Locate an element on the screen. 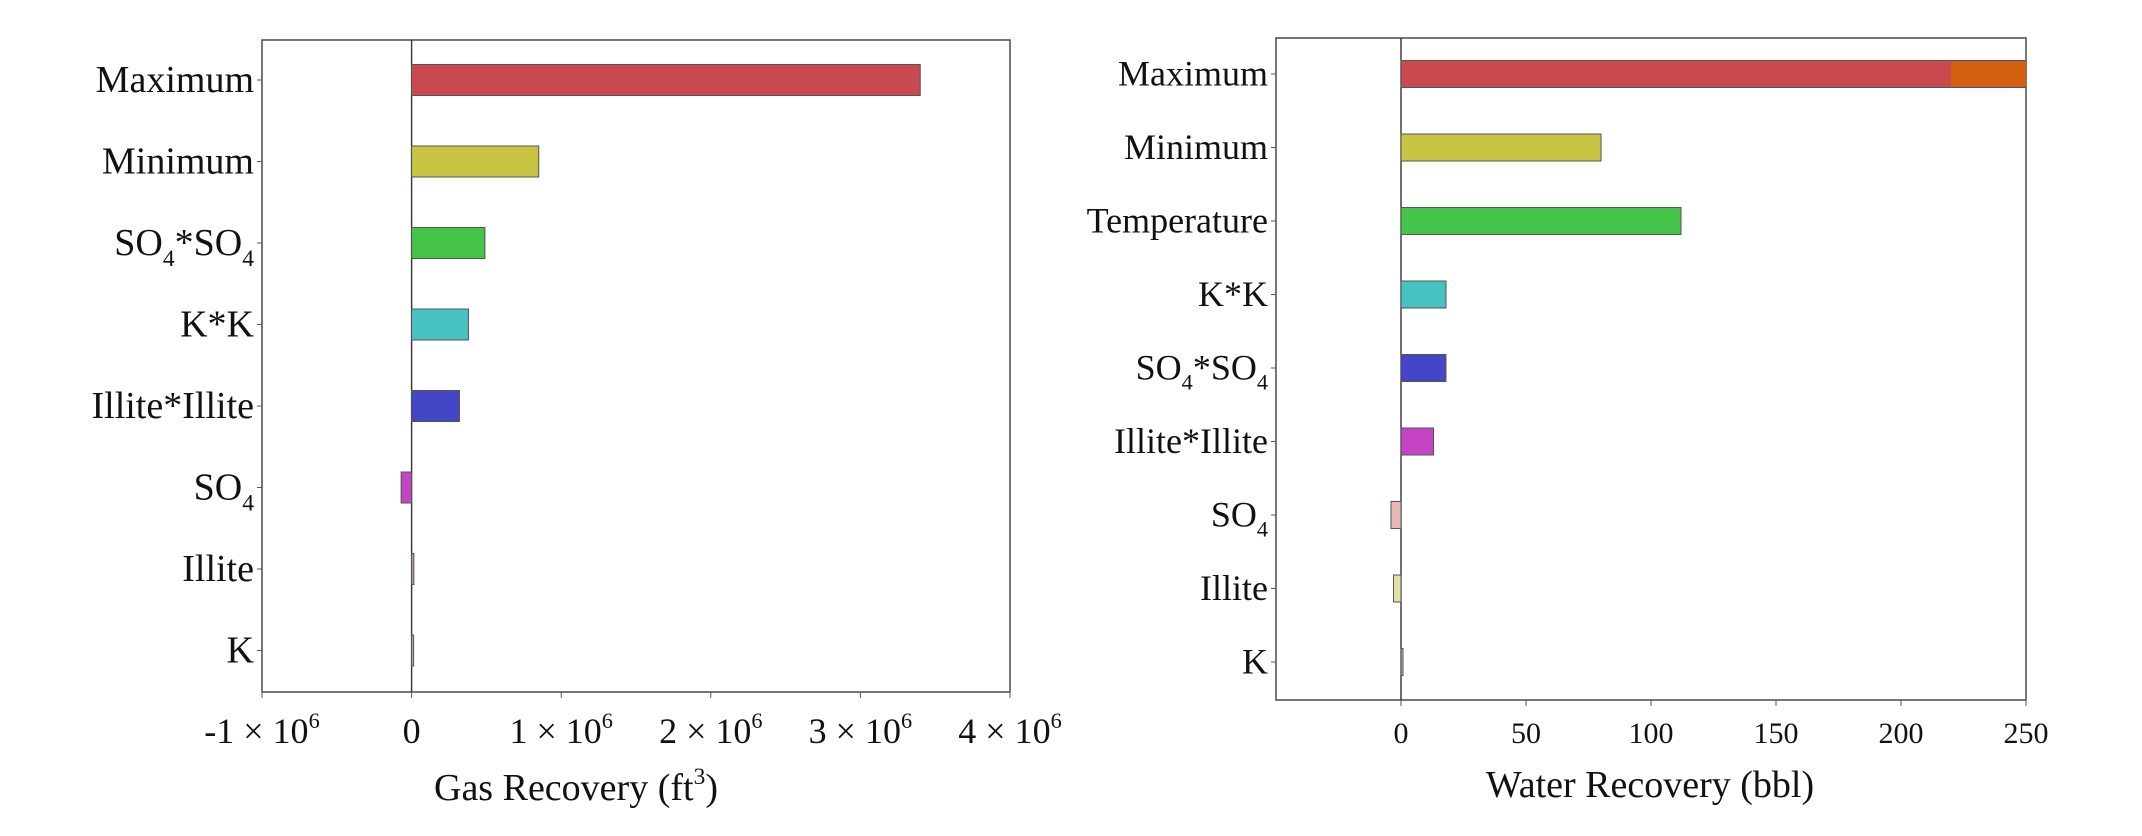 The image size is (2142, 836). x-tick-label: -1 × 10⁶ is located at coordinates (261, 729).